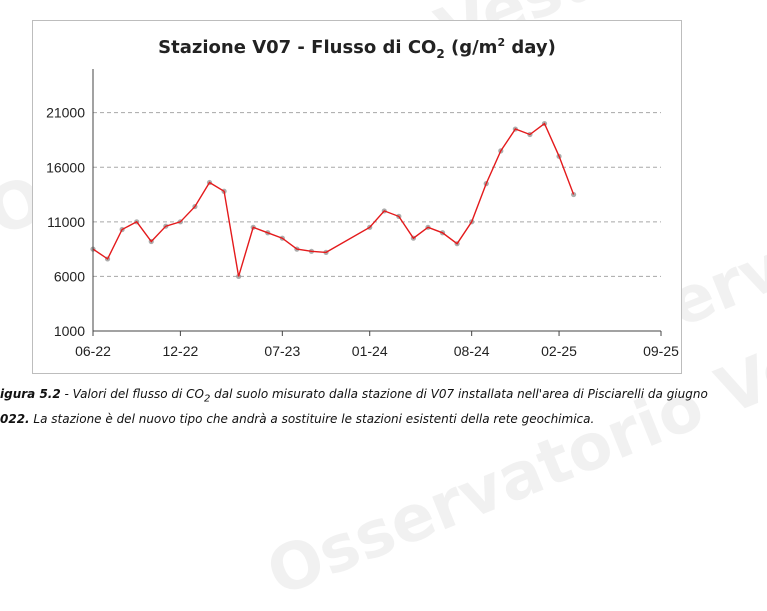  Describe the element at coordinates (530, 47) in the screenshot. I see `chart-title-tail: day)` at that location.